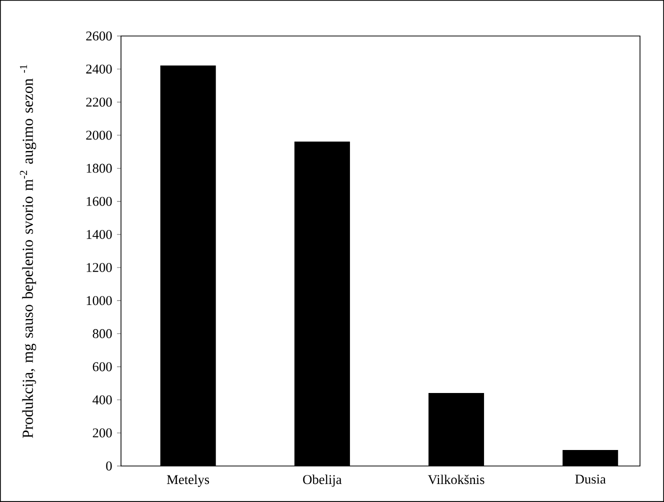 The height and width of the screenshot is (502, 664). Describe the element at coordinates (102, 433) in the screenshot. I see `y-tick-label: 200` at that location.